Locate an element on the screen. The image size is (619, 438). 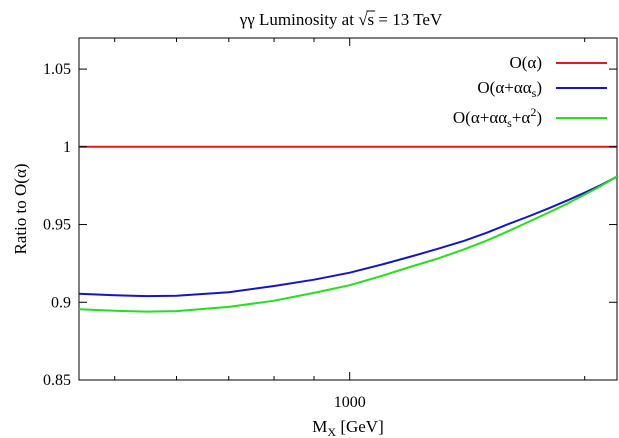
legend-label-1: O(α) is located at coordinates (525, 62).